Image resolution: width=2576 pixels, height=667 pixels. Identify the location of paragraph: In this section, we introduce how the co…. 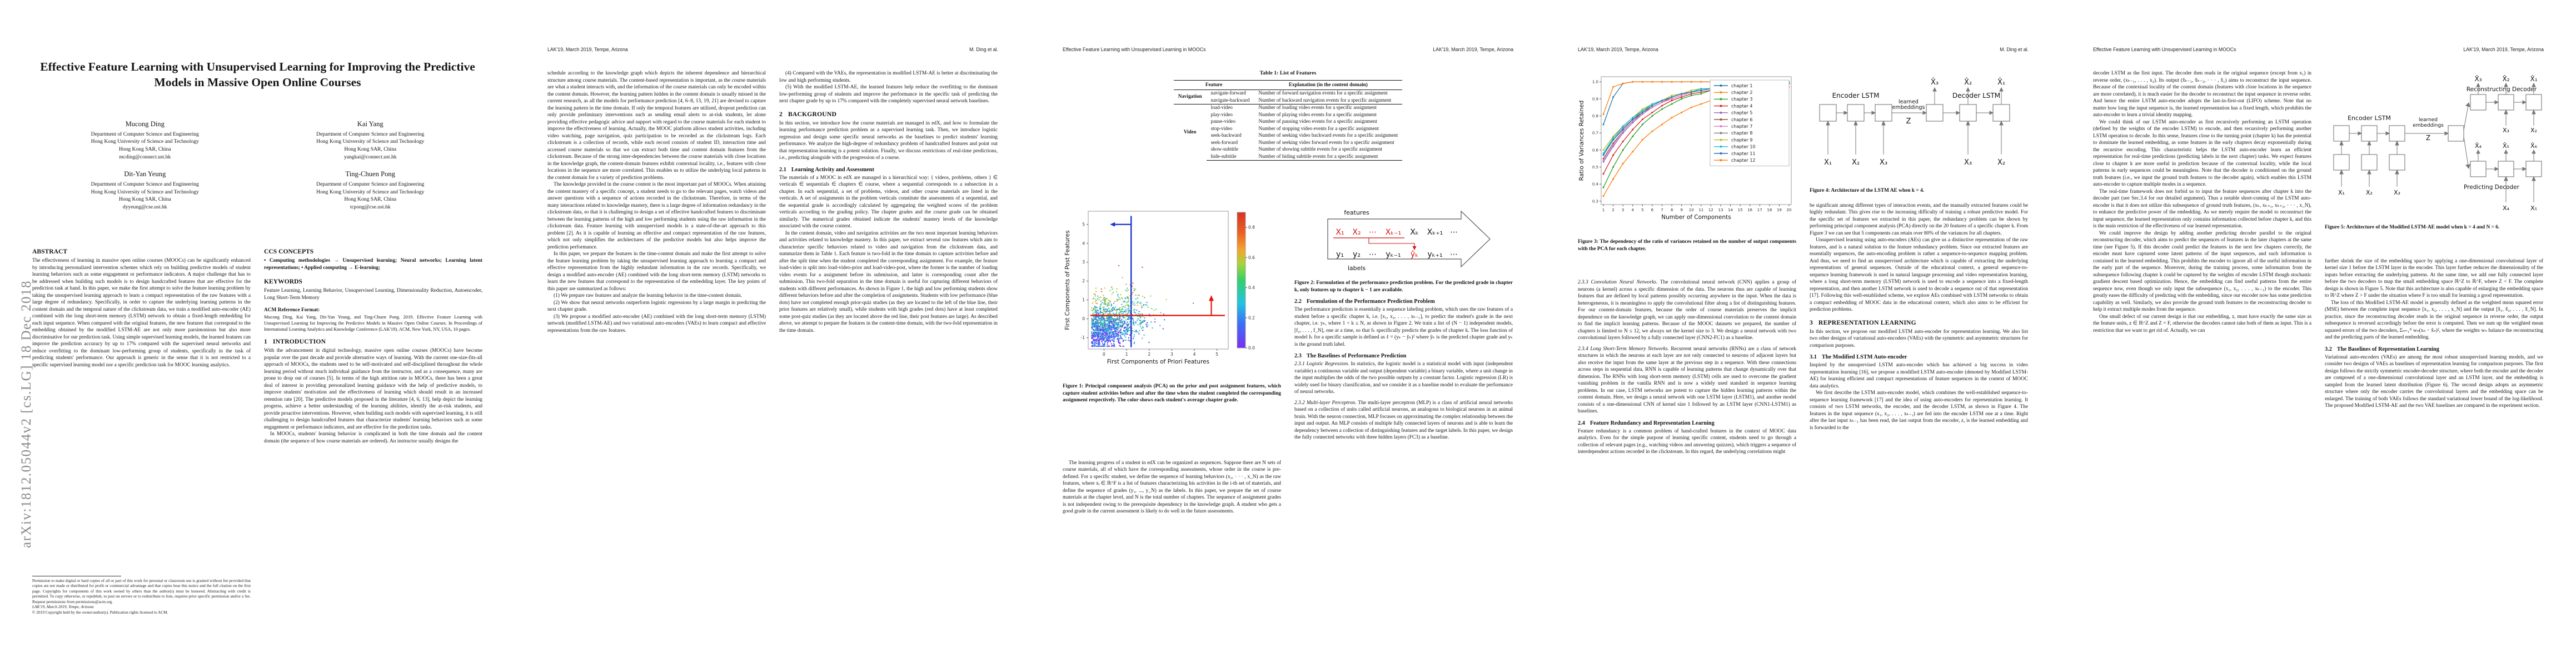
(888, 140).